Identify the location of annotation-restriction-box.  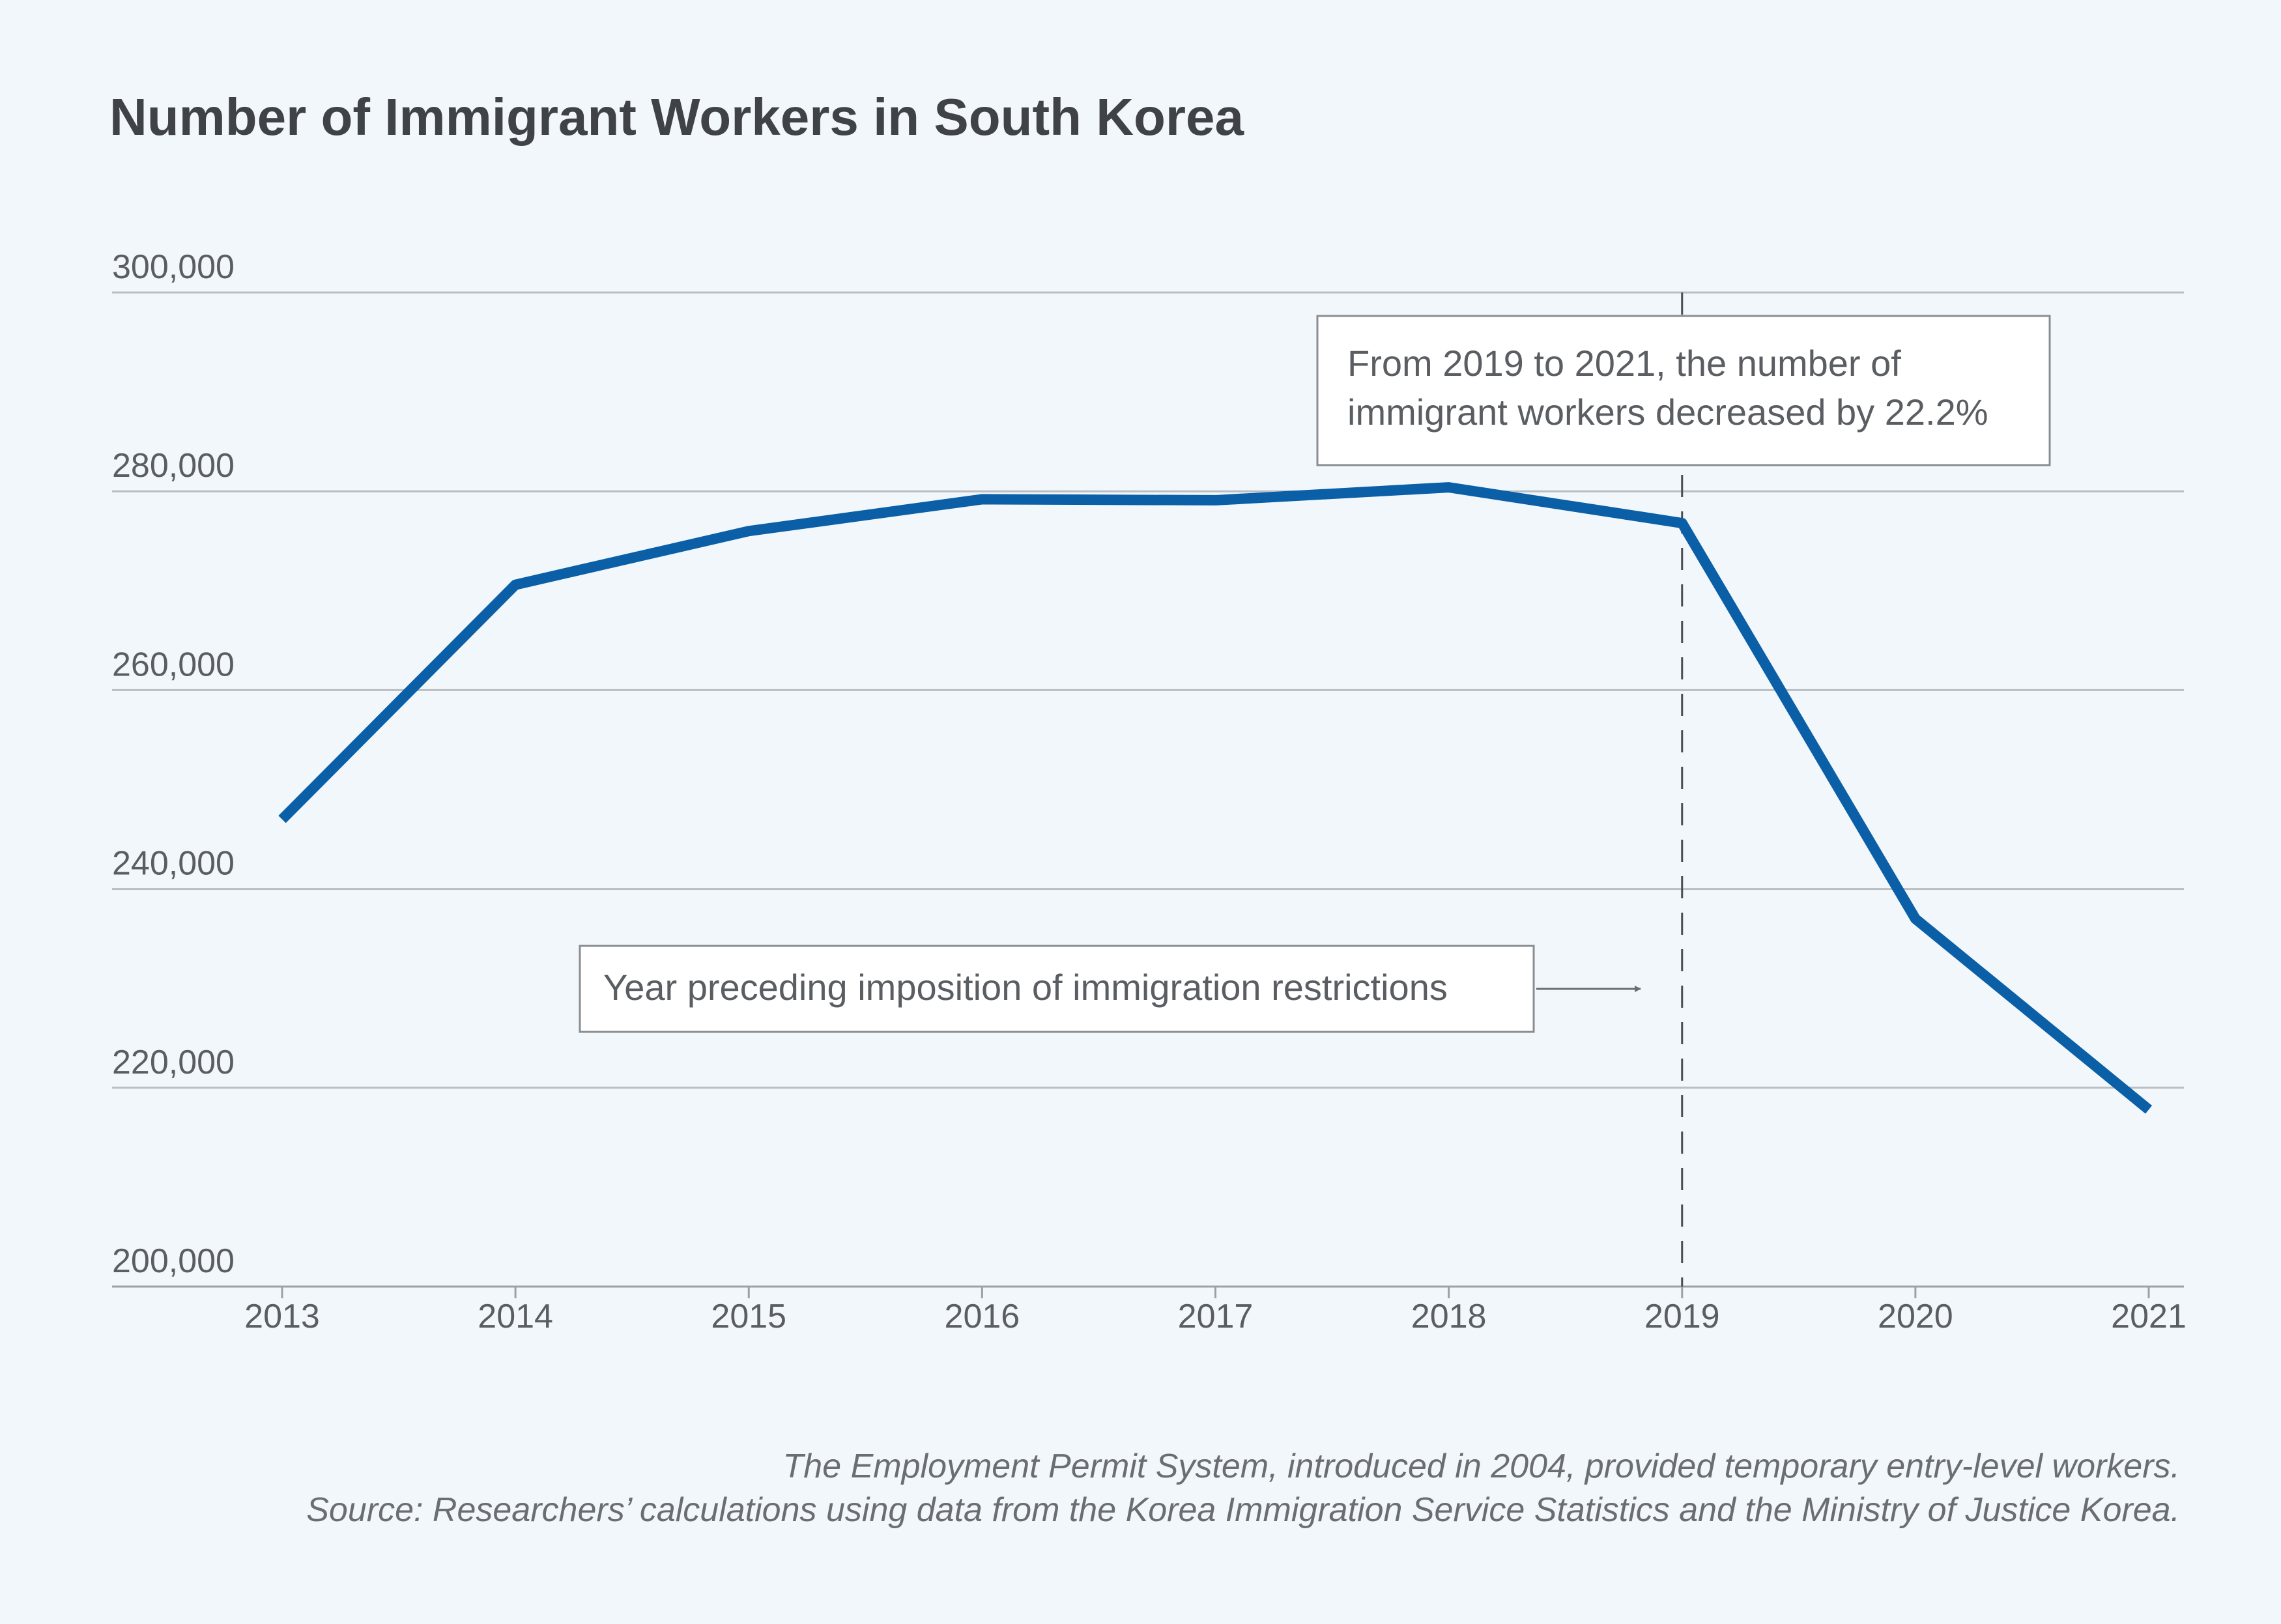
(1057, 989).